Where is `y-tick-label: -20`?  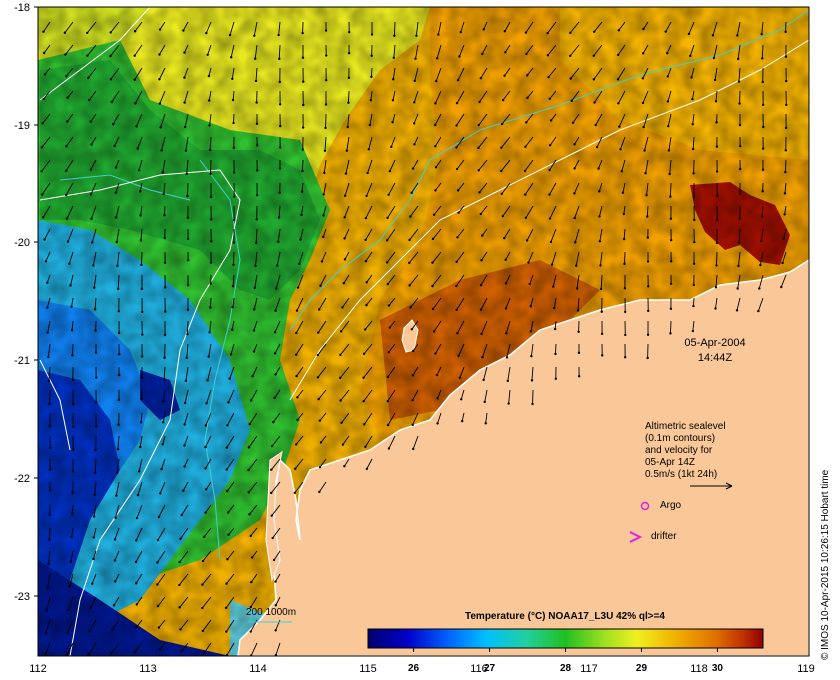 y-tick-label: -20 is located at coordinates (22, 243).